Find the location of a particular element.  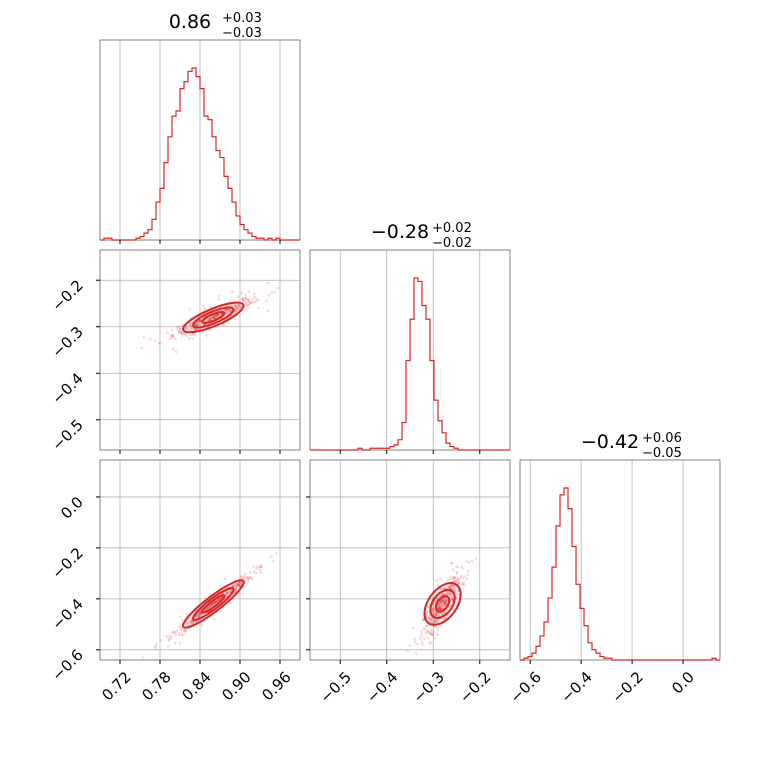

samples-p1_vs_p0 is located at coordinates (210, 317).